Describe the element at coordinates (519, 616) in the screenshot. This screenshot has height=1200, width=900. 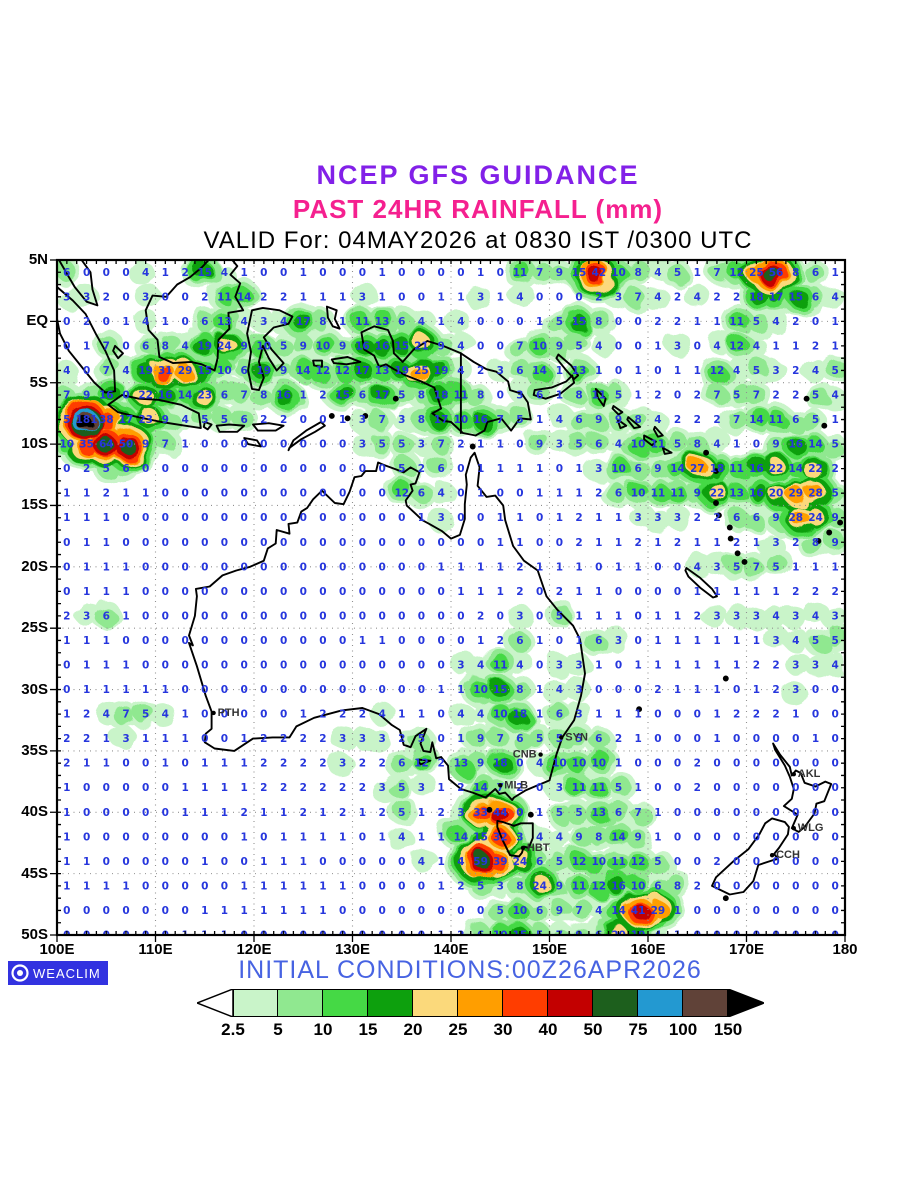
I see `grid-value: 3` at that location.